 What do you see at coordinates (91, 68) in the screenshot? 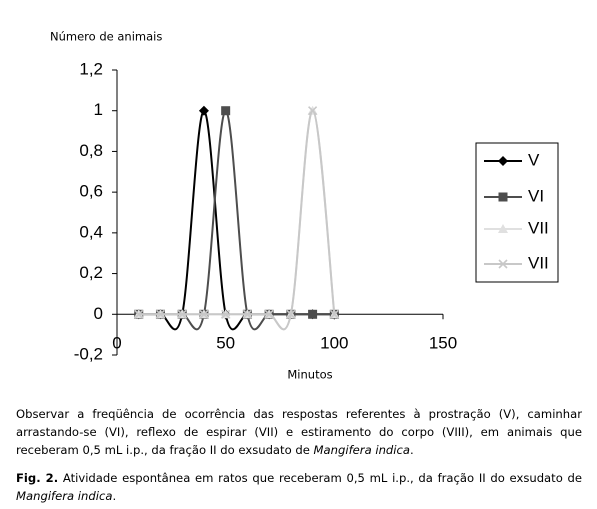
I see `y-tick-label: 1,2` at bounding box center [91, 68].